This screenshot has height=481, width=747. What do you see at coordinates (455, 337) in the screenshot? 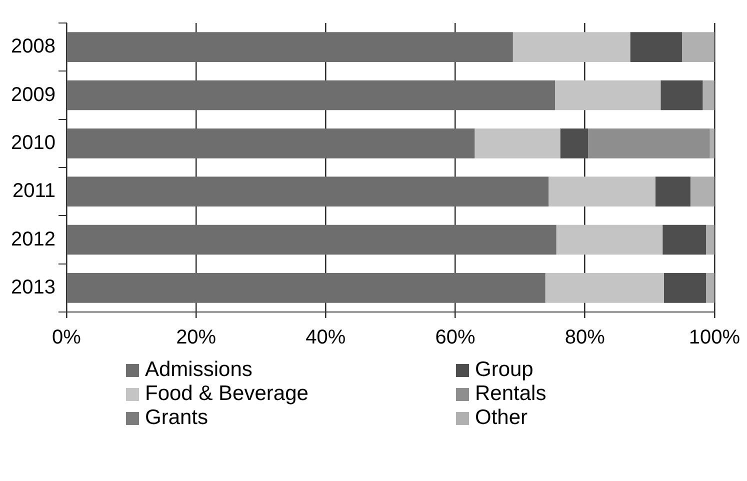
I see `x-tick-label: 60%` at bounding box center [455, 337].